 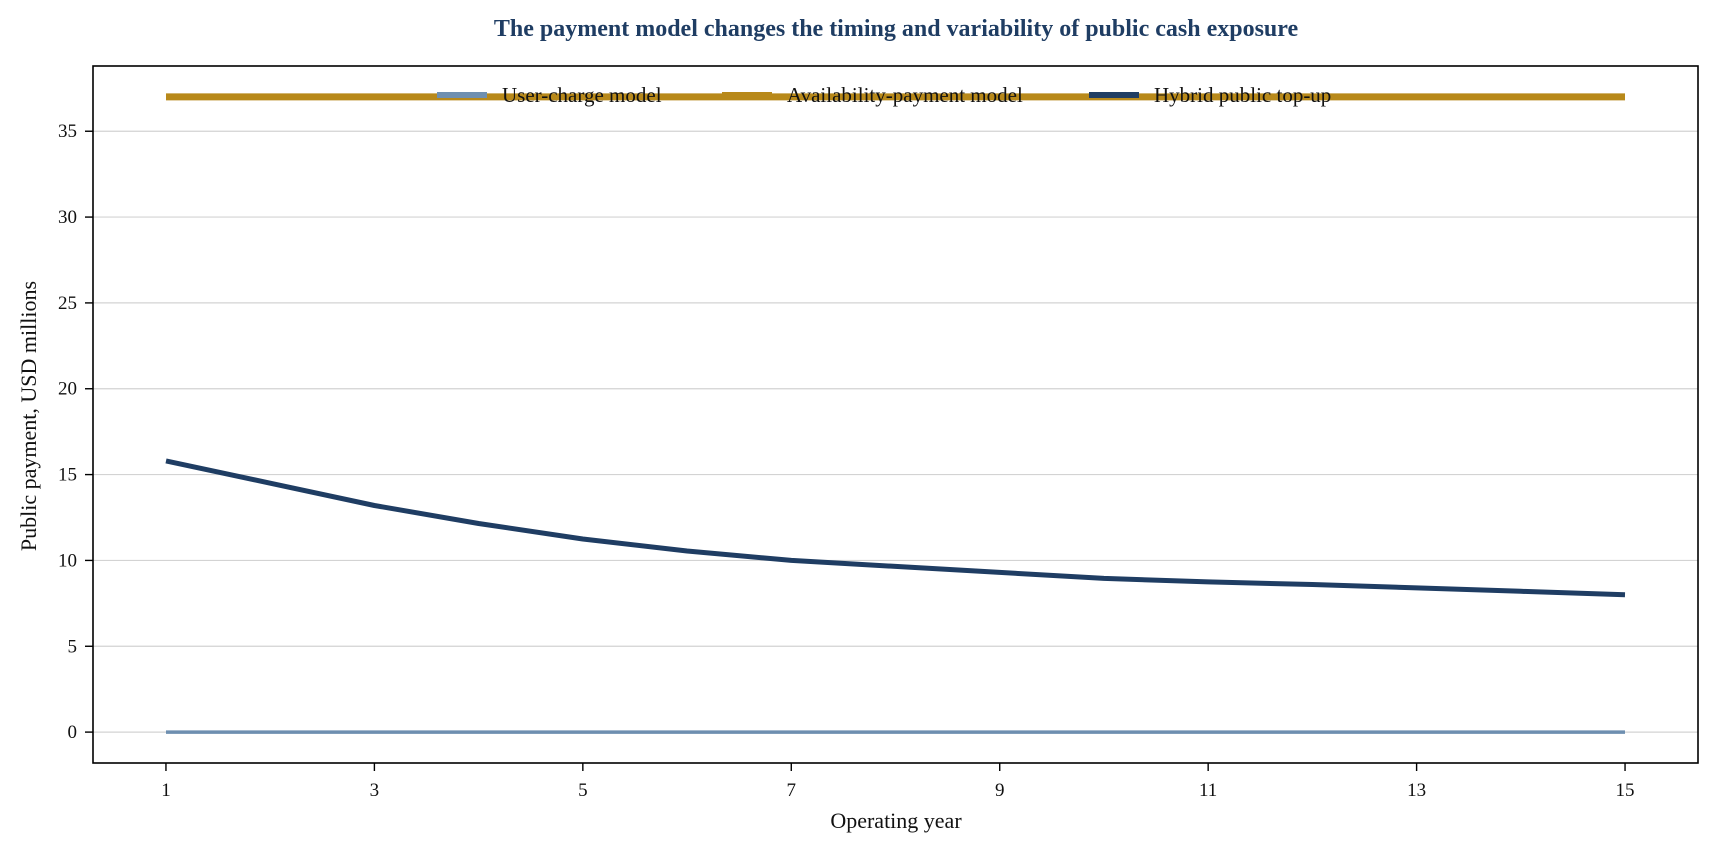 I want to click on y-tick-label-25: 25, so click(x=67, y=303).